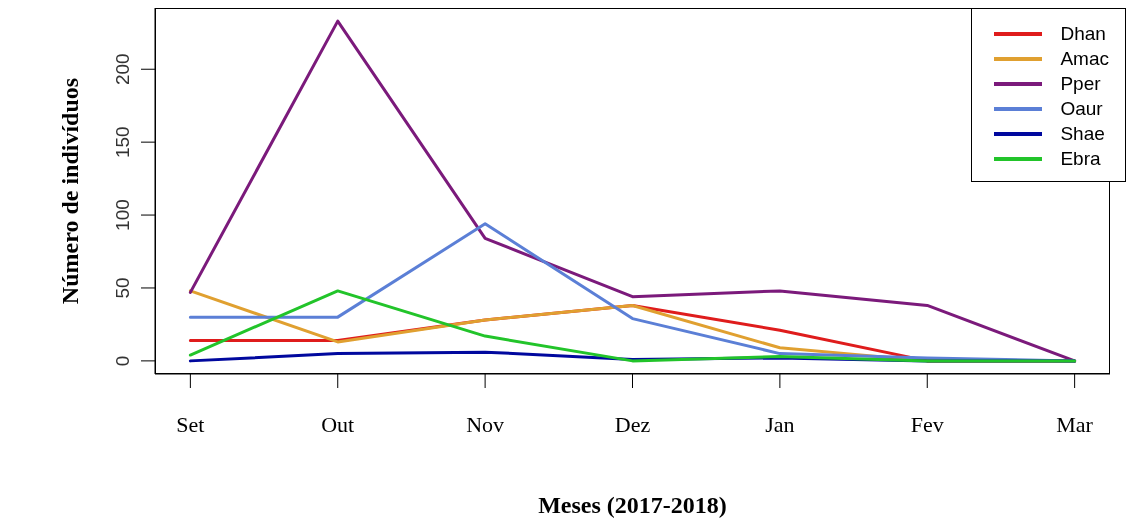 The height and width of the screenshot is (526, 1126). Describe the element at coordinates (122, 361) in the screenshot. I see `y-tick-label: 0` at that location.